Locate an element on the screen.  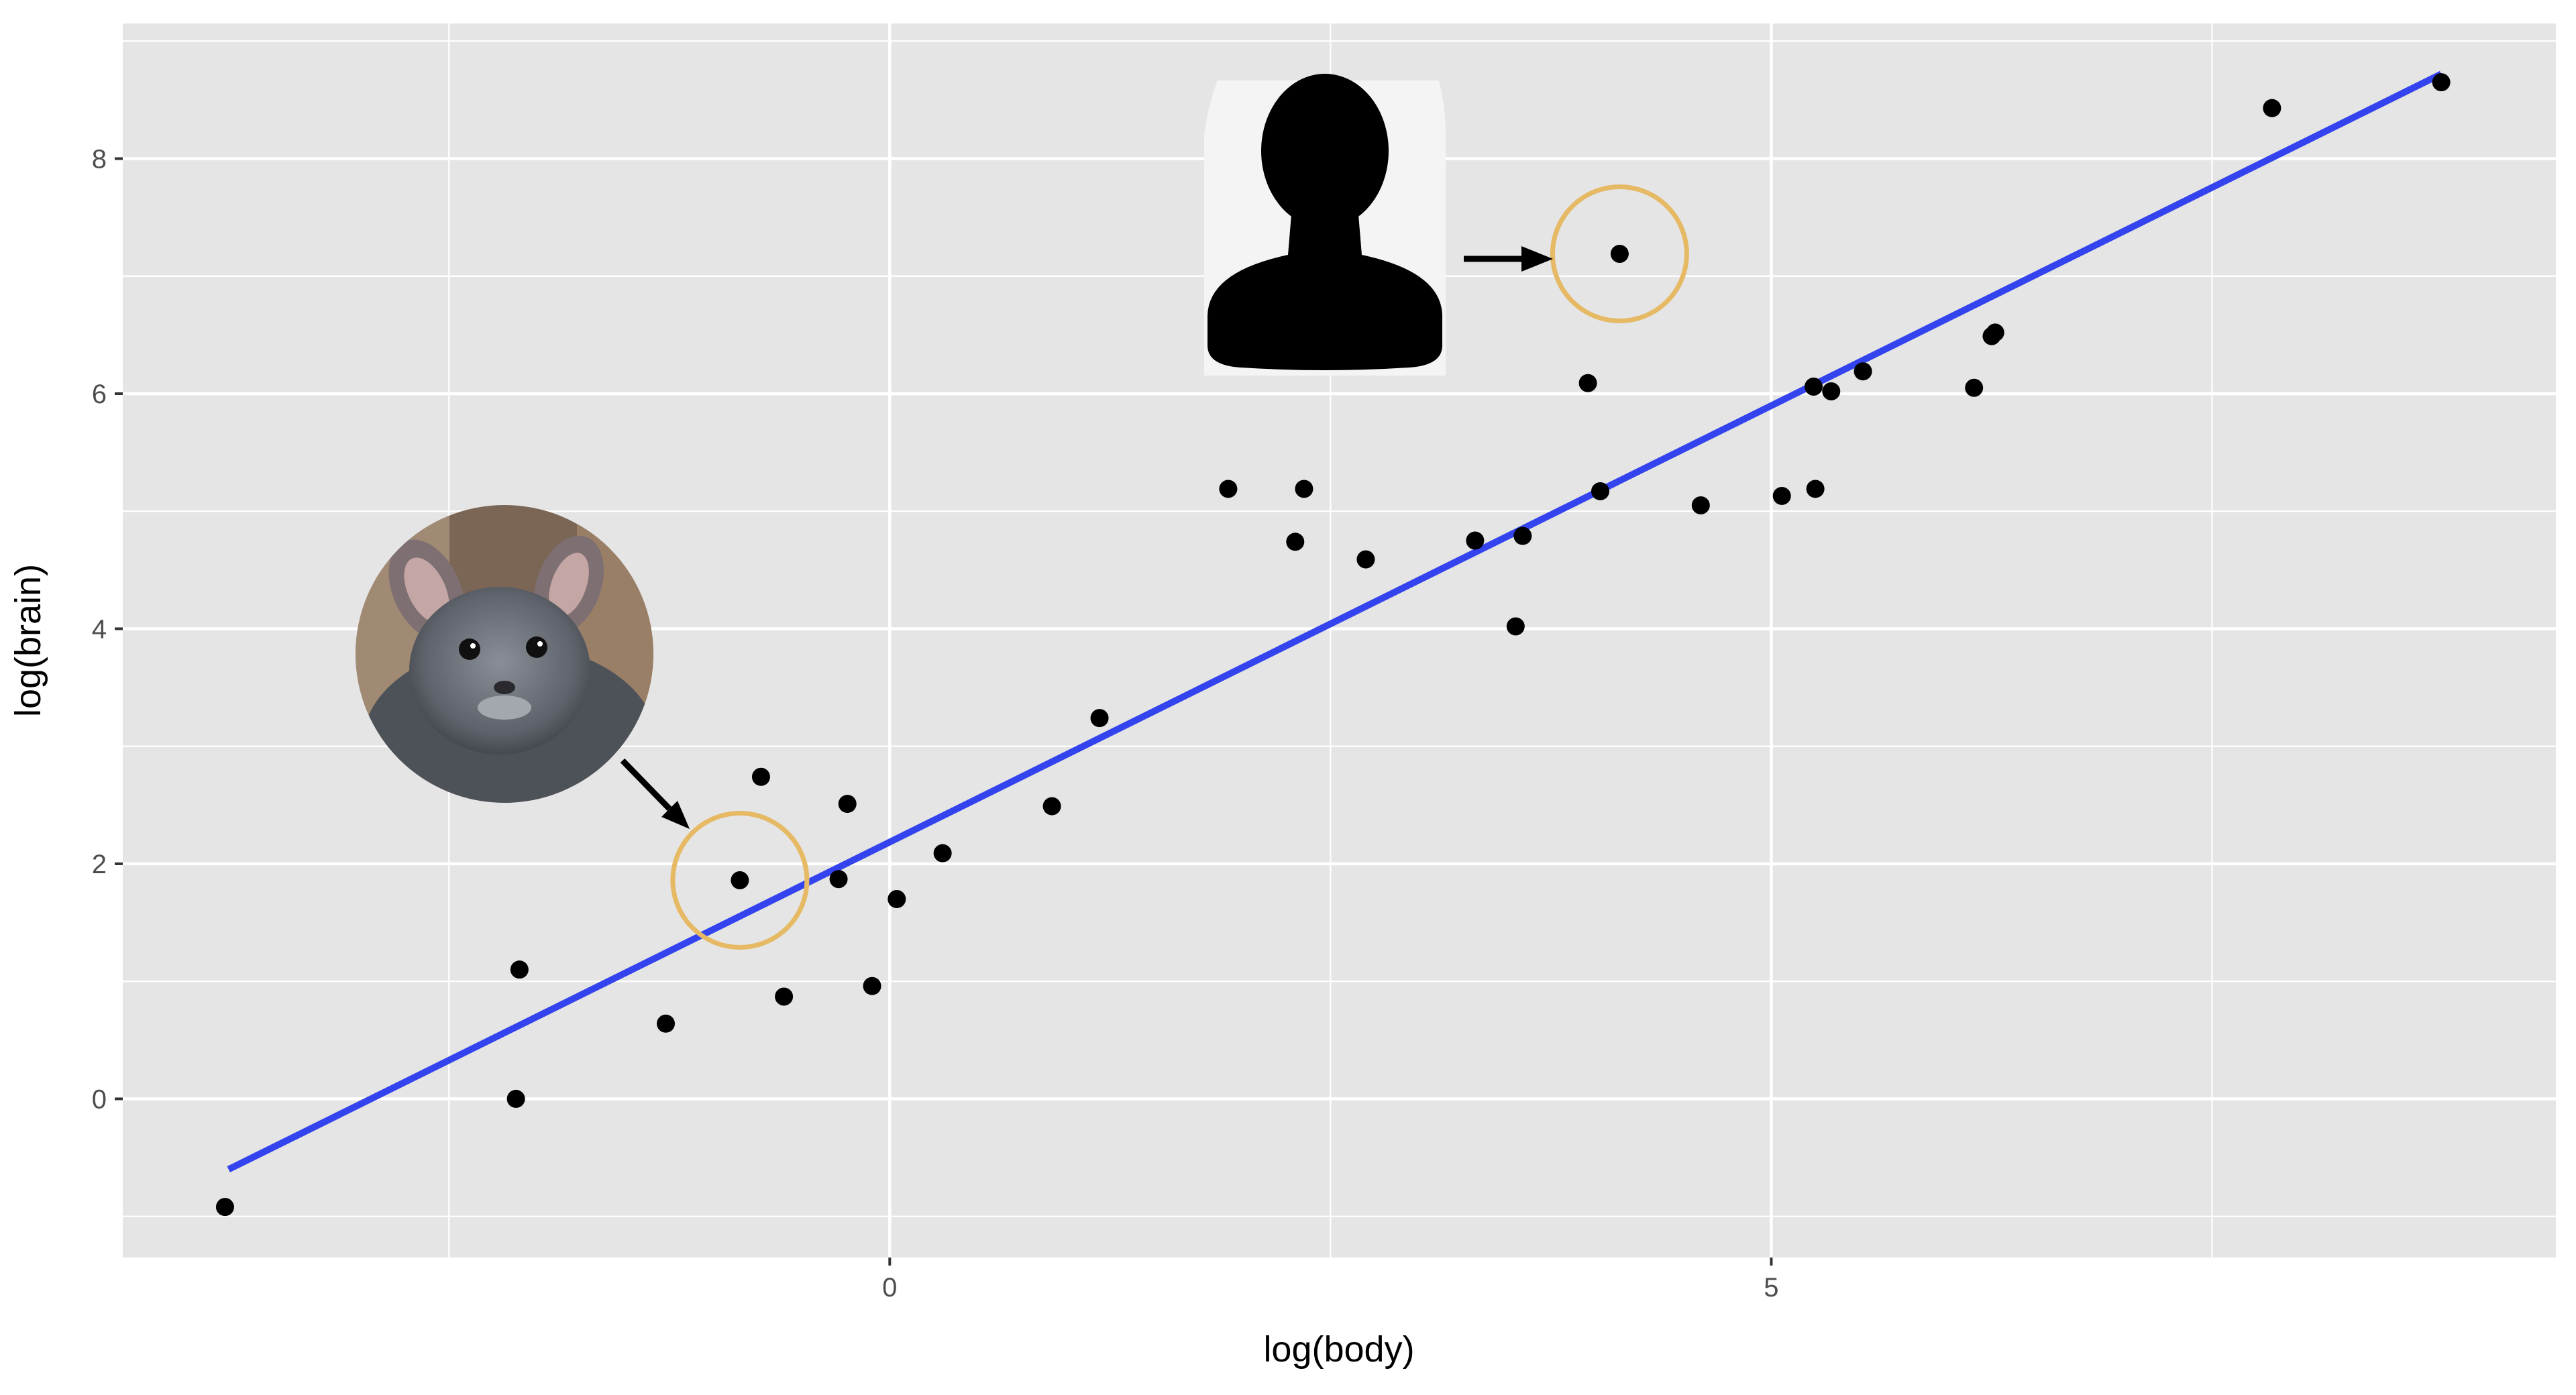
y-axis-title: log(brain) is located at coordinates (28, 640).